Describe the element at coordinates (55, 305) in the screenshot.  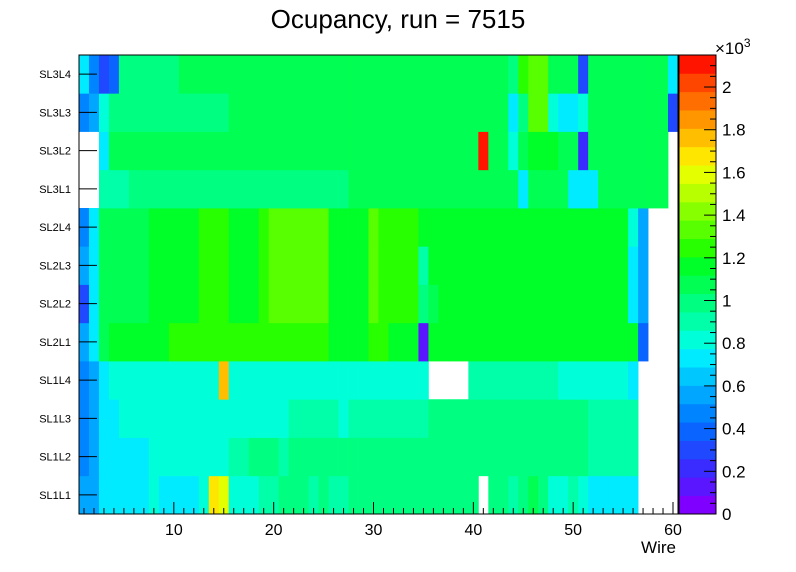
I see `y-tick-label: SL2L2` at that location.